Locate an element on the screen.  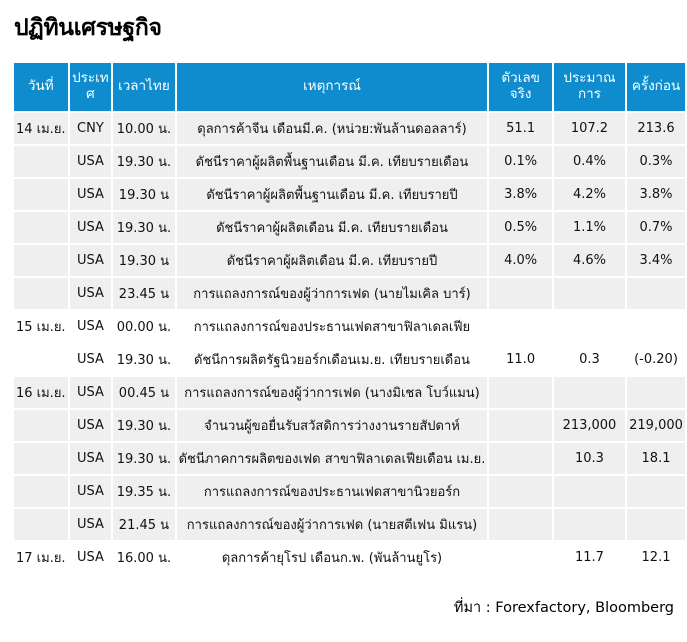
cell-actual: 3.8% is located at coordinates (520, 194).